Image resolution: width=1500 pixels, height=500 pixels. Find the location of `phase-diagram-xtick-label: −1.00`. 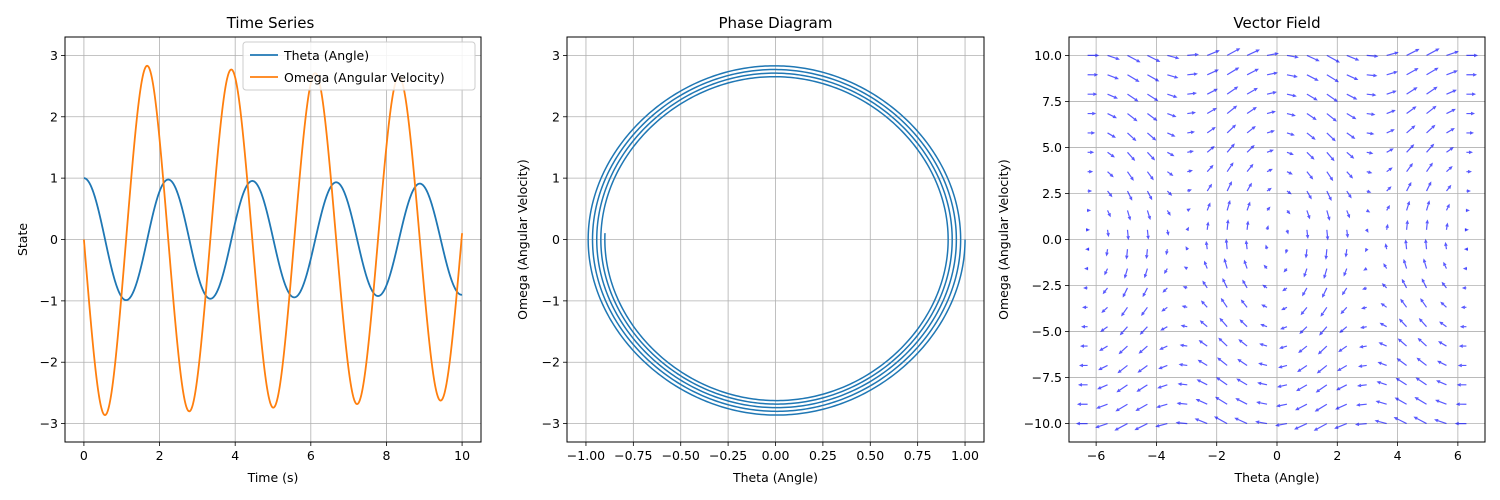

phase-diagram-xtick-label: −1.00 is located at coordinates (586, 455).